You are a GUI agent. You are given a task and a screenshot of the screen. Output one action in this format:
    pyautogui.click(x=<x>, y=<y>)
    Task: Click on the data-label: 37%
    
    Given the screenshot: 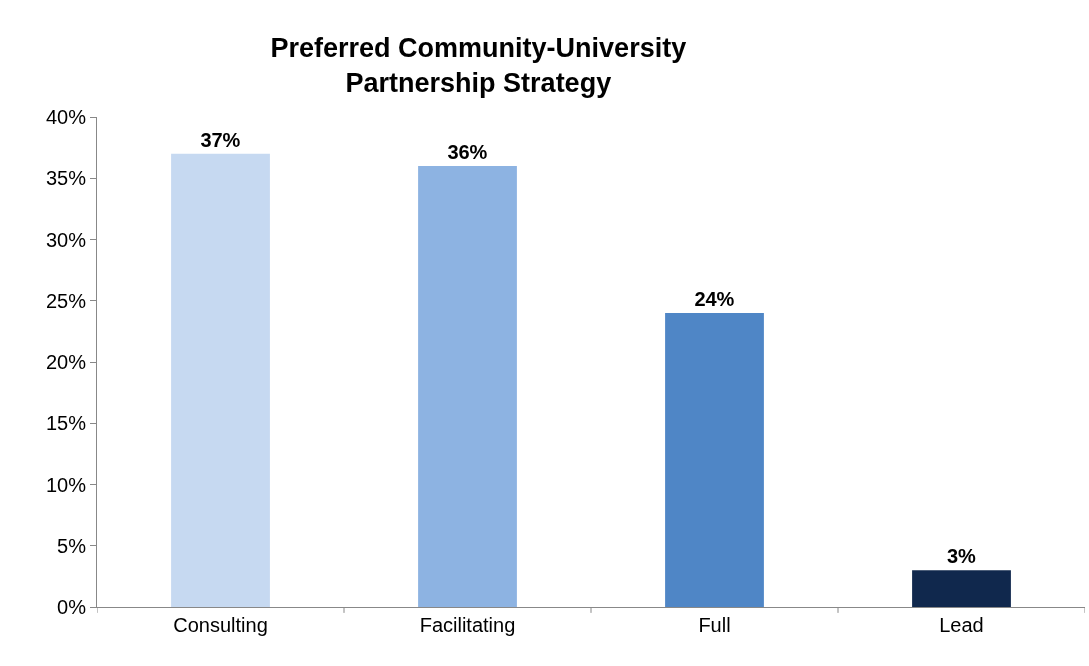 What is the action you would take?
    pyautogui.click(x=220, y=139)
    